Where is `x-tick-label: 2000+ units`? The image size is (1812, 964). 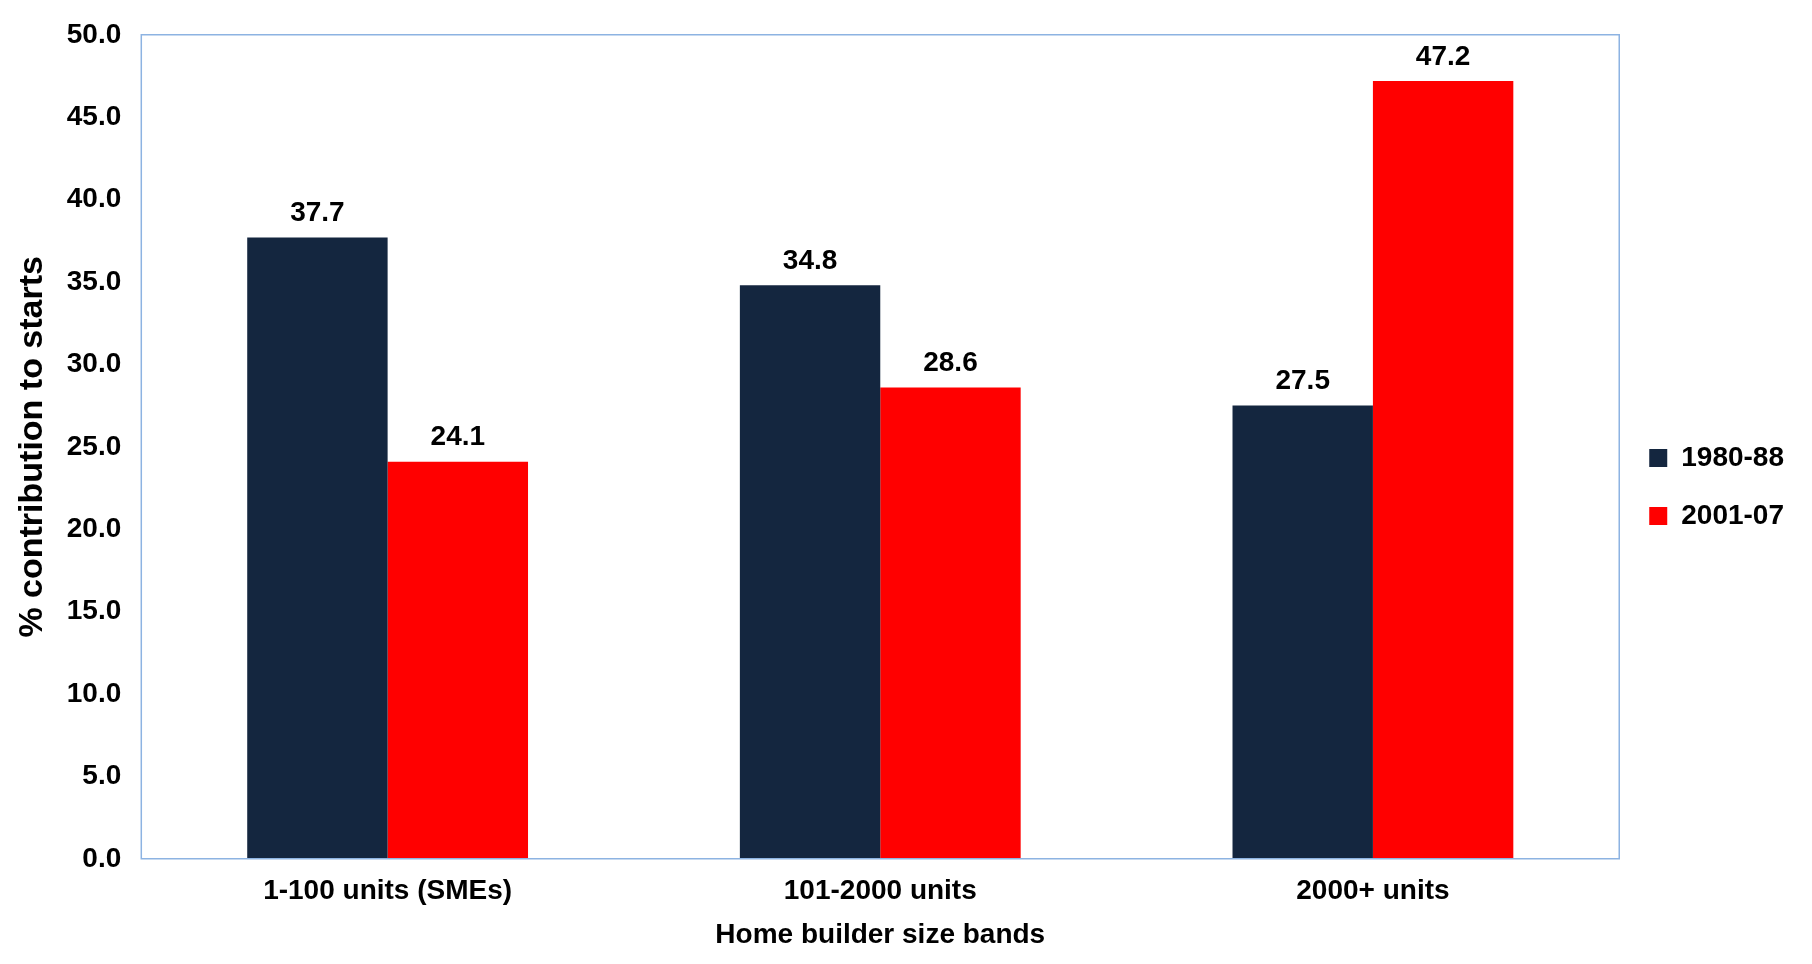 x-tick-label: 2000+ units is located at coordinates (1373, 890).